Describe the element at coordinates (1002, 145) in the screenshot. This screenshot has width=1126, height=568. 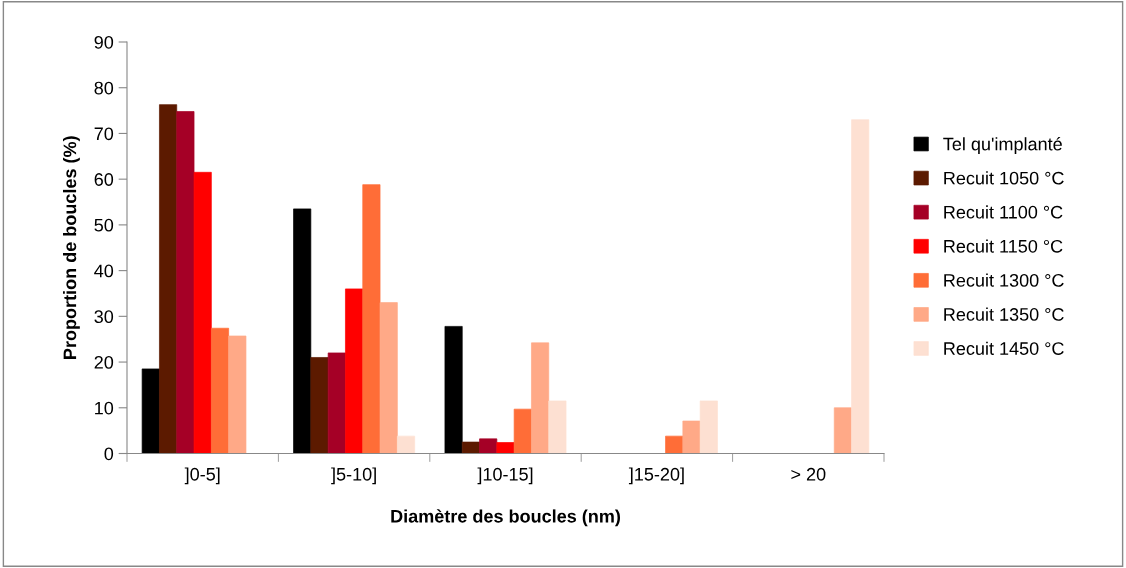
I see `legend-label: Tel qu'implanté` at that location.